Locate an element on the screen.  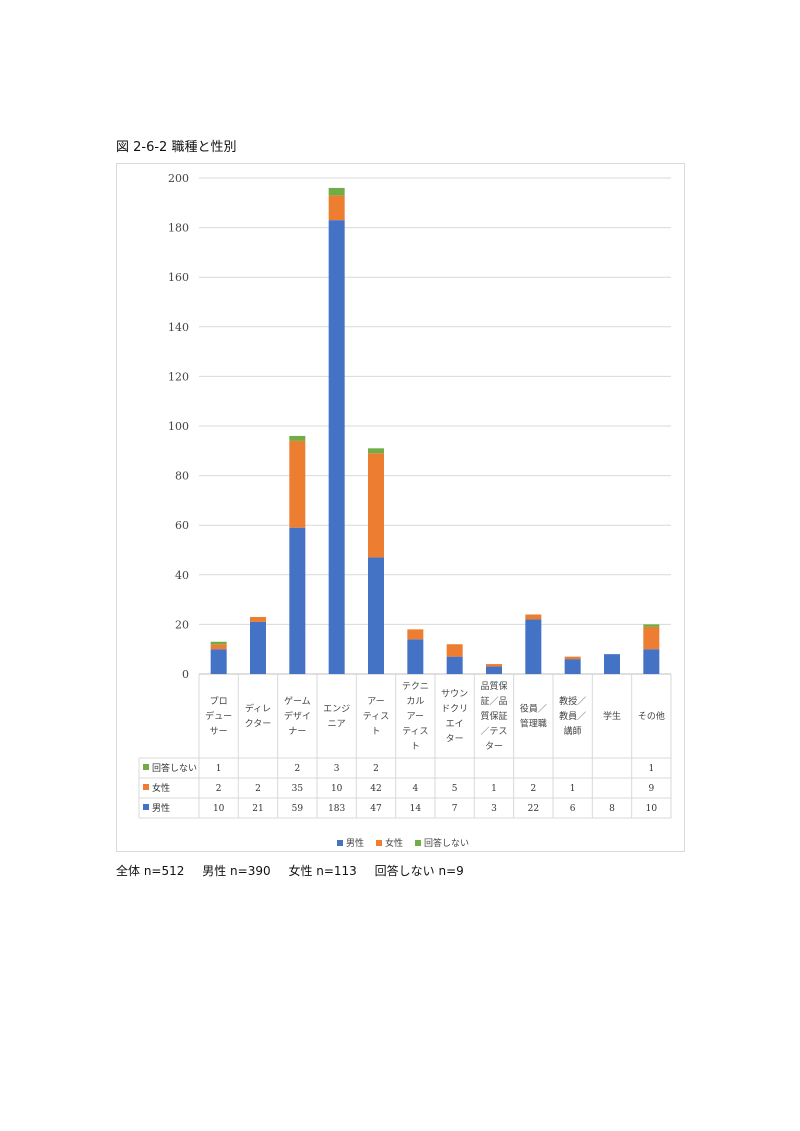
y-tick-label: 200 is located at coordinates (178, 178).